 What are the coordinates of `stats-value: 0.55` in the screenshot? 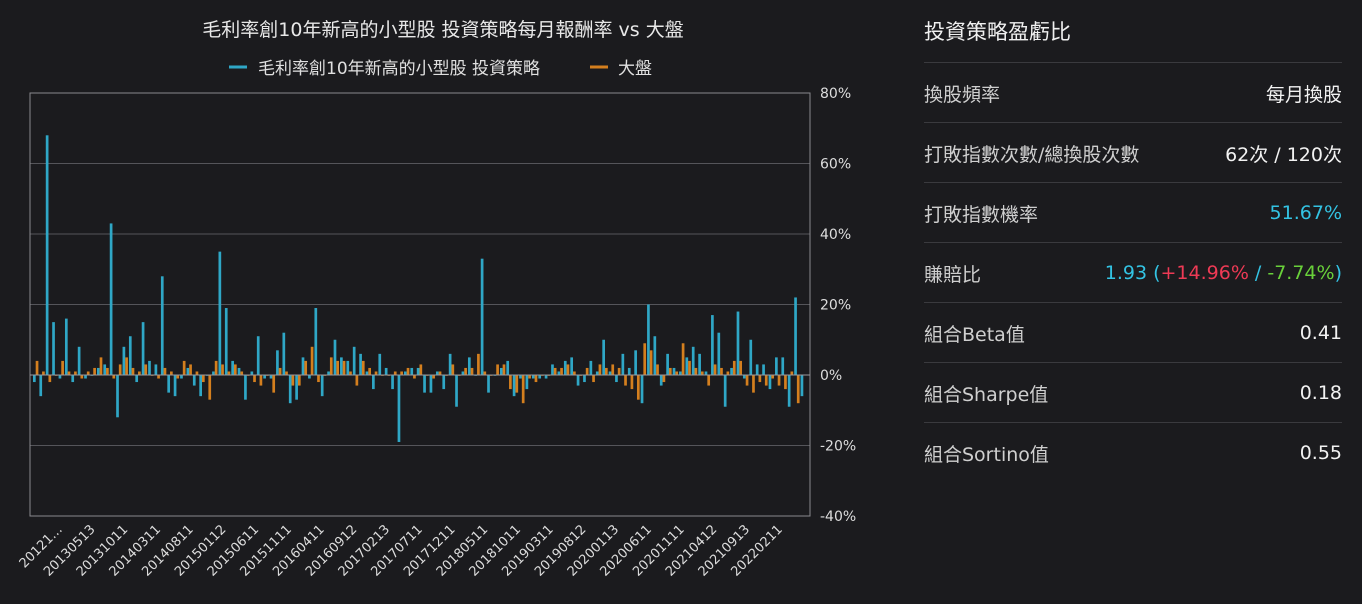 It's located at (1320, 453).